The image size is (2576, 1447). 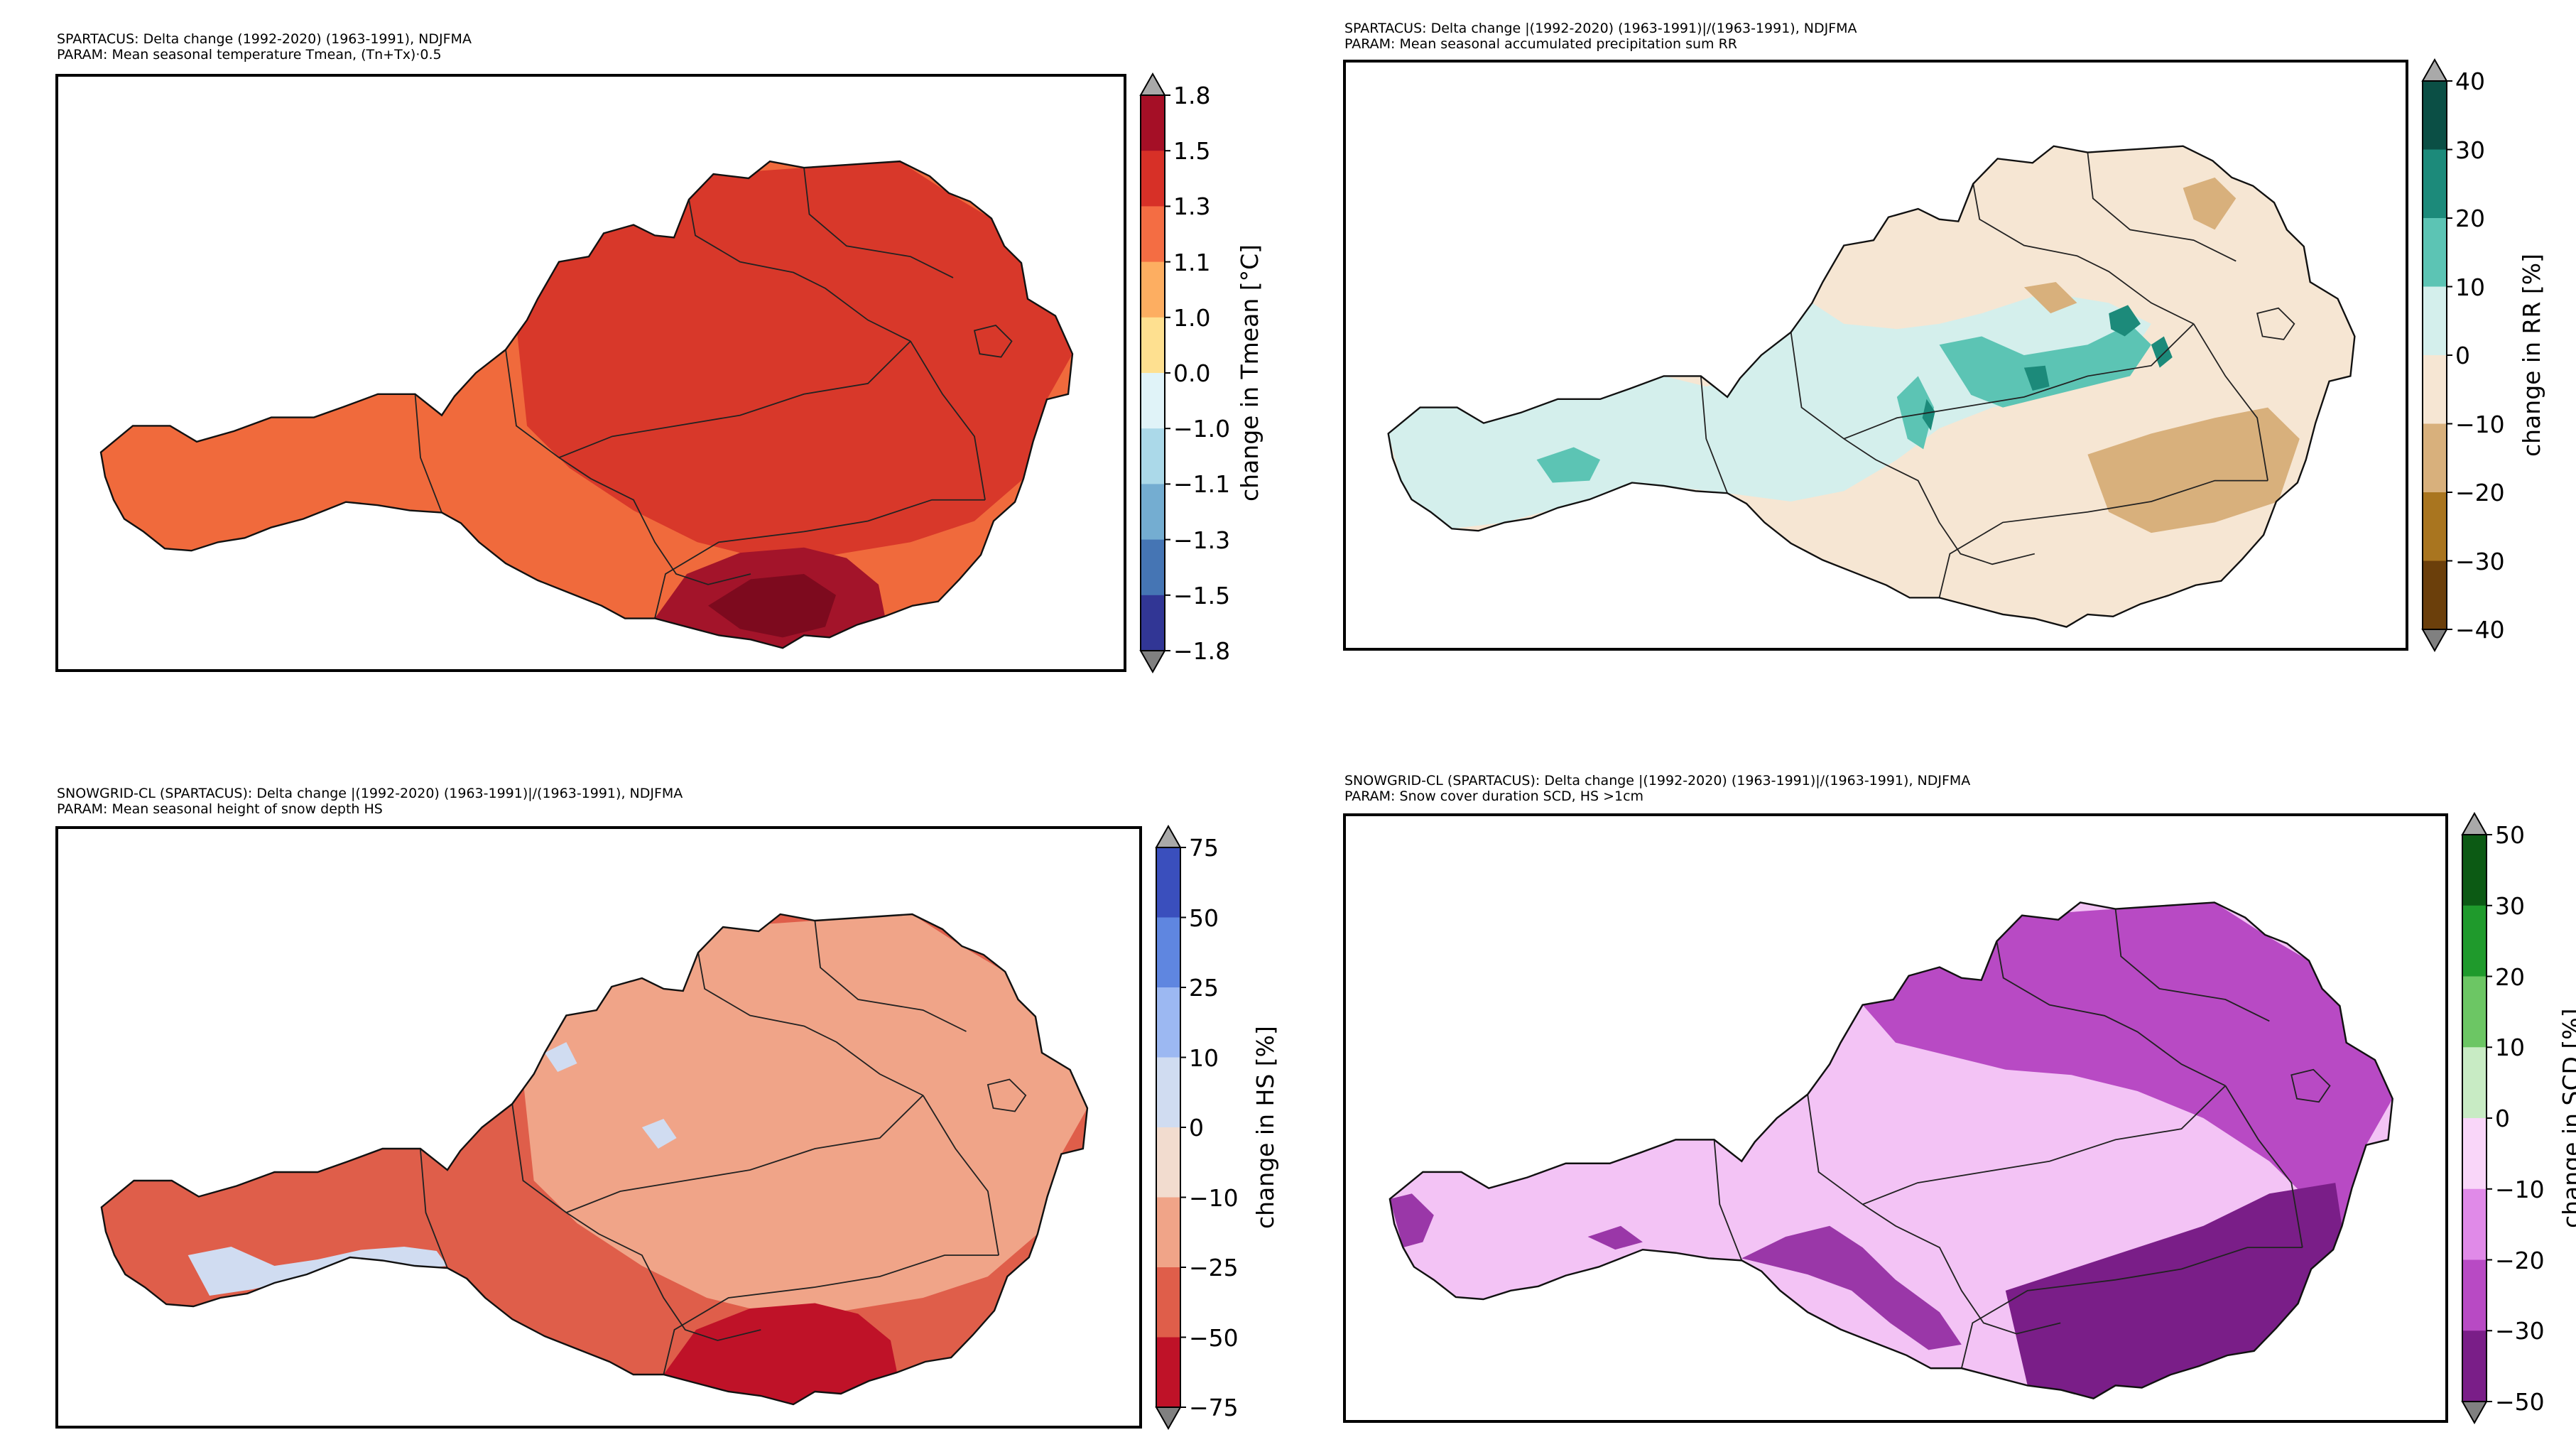 What do you see at coordinates (1202, 540) in the screenshot?
I see `colorbar-tick-label: −1.3` at bounding box center [1202, 540].